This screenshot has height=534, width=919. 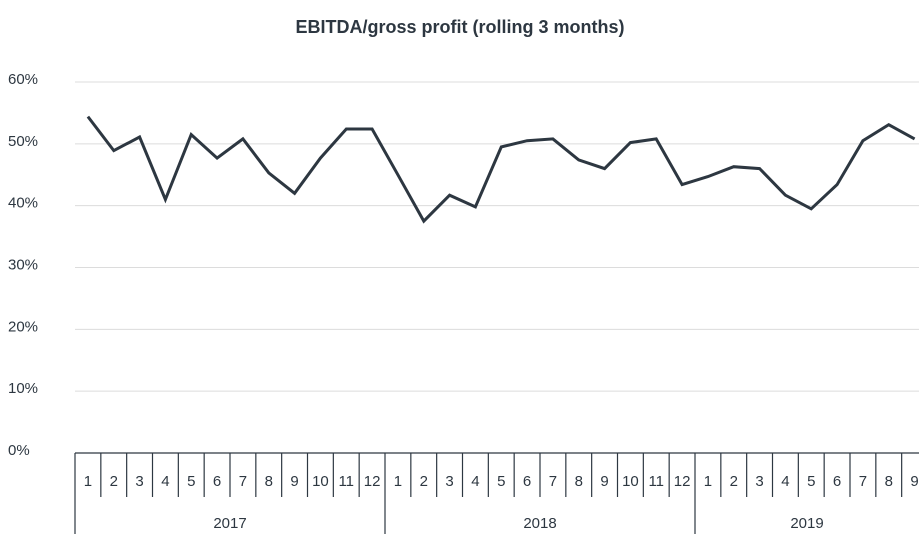 What do you see at coordinates (229, 523) in the screenshot?
I see `year-label: 2017` at bounding box center [229, 523].